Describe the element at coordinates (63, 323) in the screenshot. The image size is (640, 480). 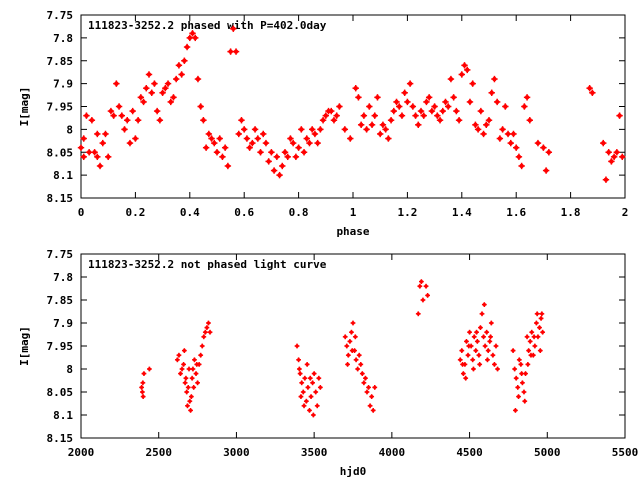
I see `y-tick-label: 7.9` at that location.